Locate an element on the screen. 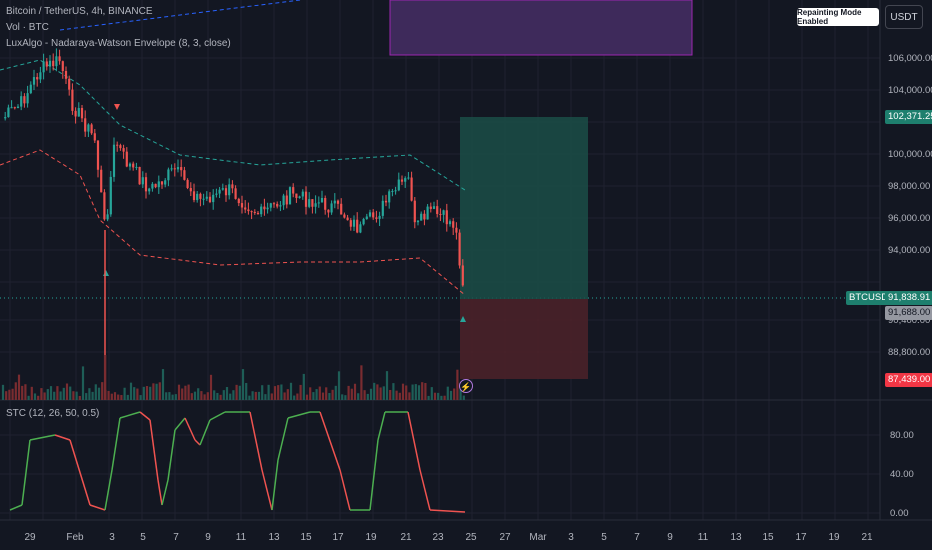 Image resolution: width=932 pixels, height=550 pixels. stop-zone is located at coordinates (524, 339).